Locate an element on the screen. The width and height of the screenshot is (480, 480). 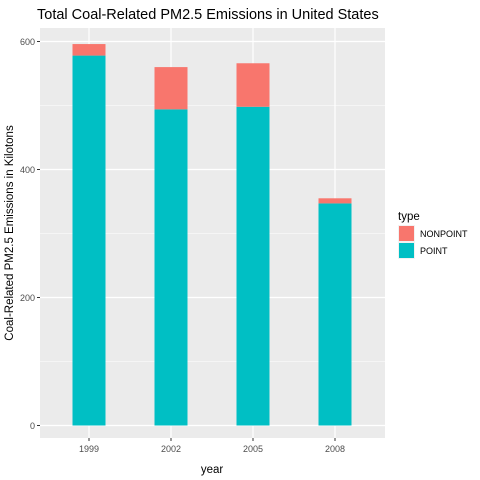
legend: type NONPOINT POINT is located at coordinates (433, 235).